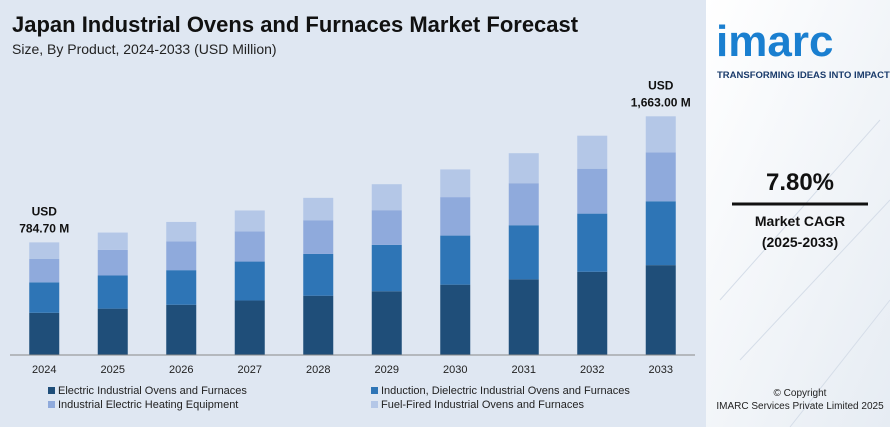  What do you see at coordinates (152, 391) in the screenshot?
I see `legend-label: Electric Industrial Ovens and Furnaces` at bounding box center [152, 391].